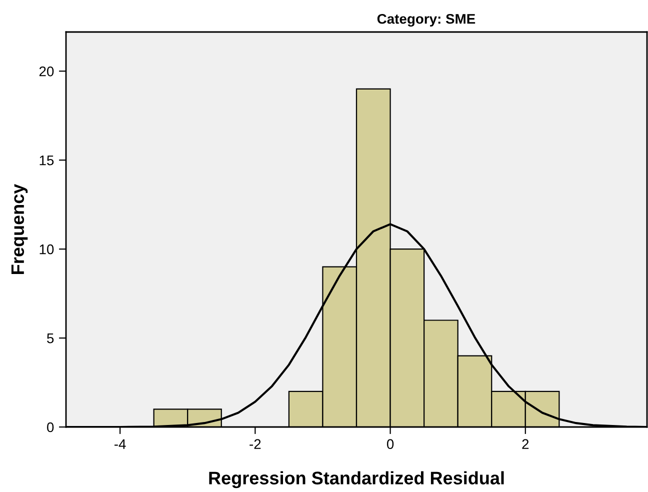 Image resolution: width=648 pixels, height=492 pixels. I want to click on x-axis-title: Regression Standardized Residual, so click(356, 479).